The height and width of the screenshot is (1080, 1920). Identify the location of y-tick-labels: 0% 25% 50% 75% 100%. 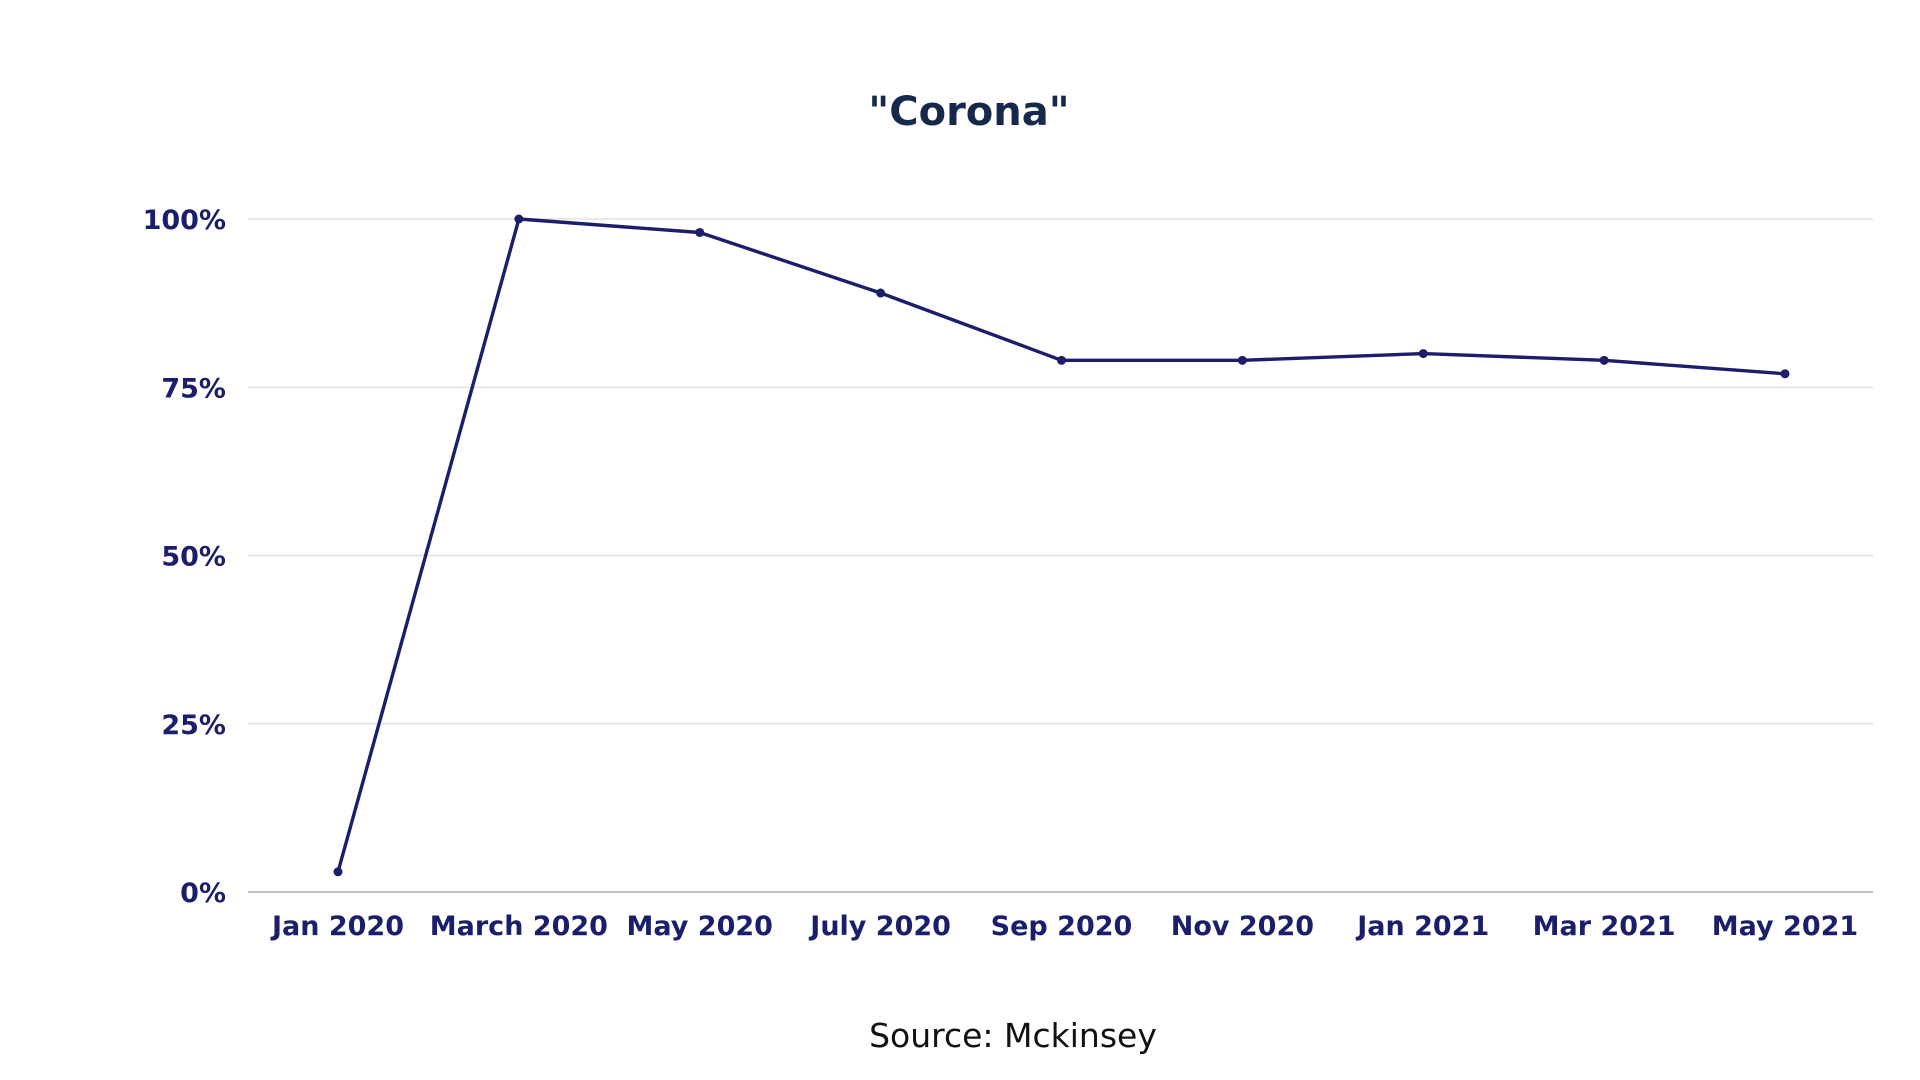
(184, 557).